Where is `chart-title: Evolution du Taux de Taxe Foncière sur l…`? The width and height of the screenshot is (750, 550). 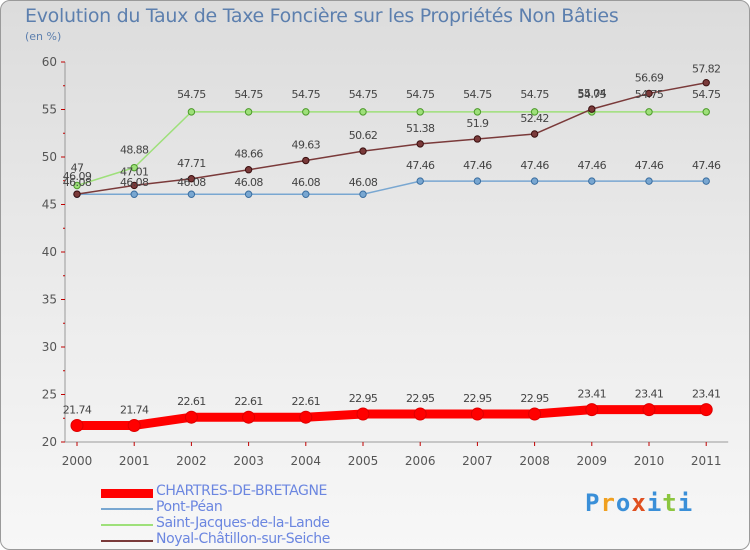 chart-title: Evolution du Taux de Taxe Foncière sur l… is located at coordinates (322, 16).